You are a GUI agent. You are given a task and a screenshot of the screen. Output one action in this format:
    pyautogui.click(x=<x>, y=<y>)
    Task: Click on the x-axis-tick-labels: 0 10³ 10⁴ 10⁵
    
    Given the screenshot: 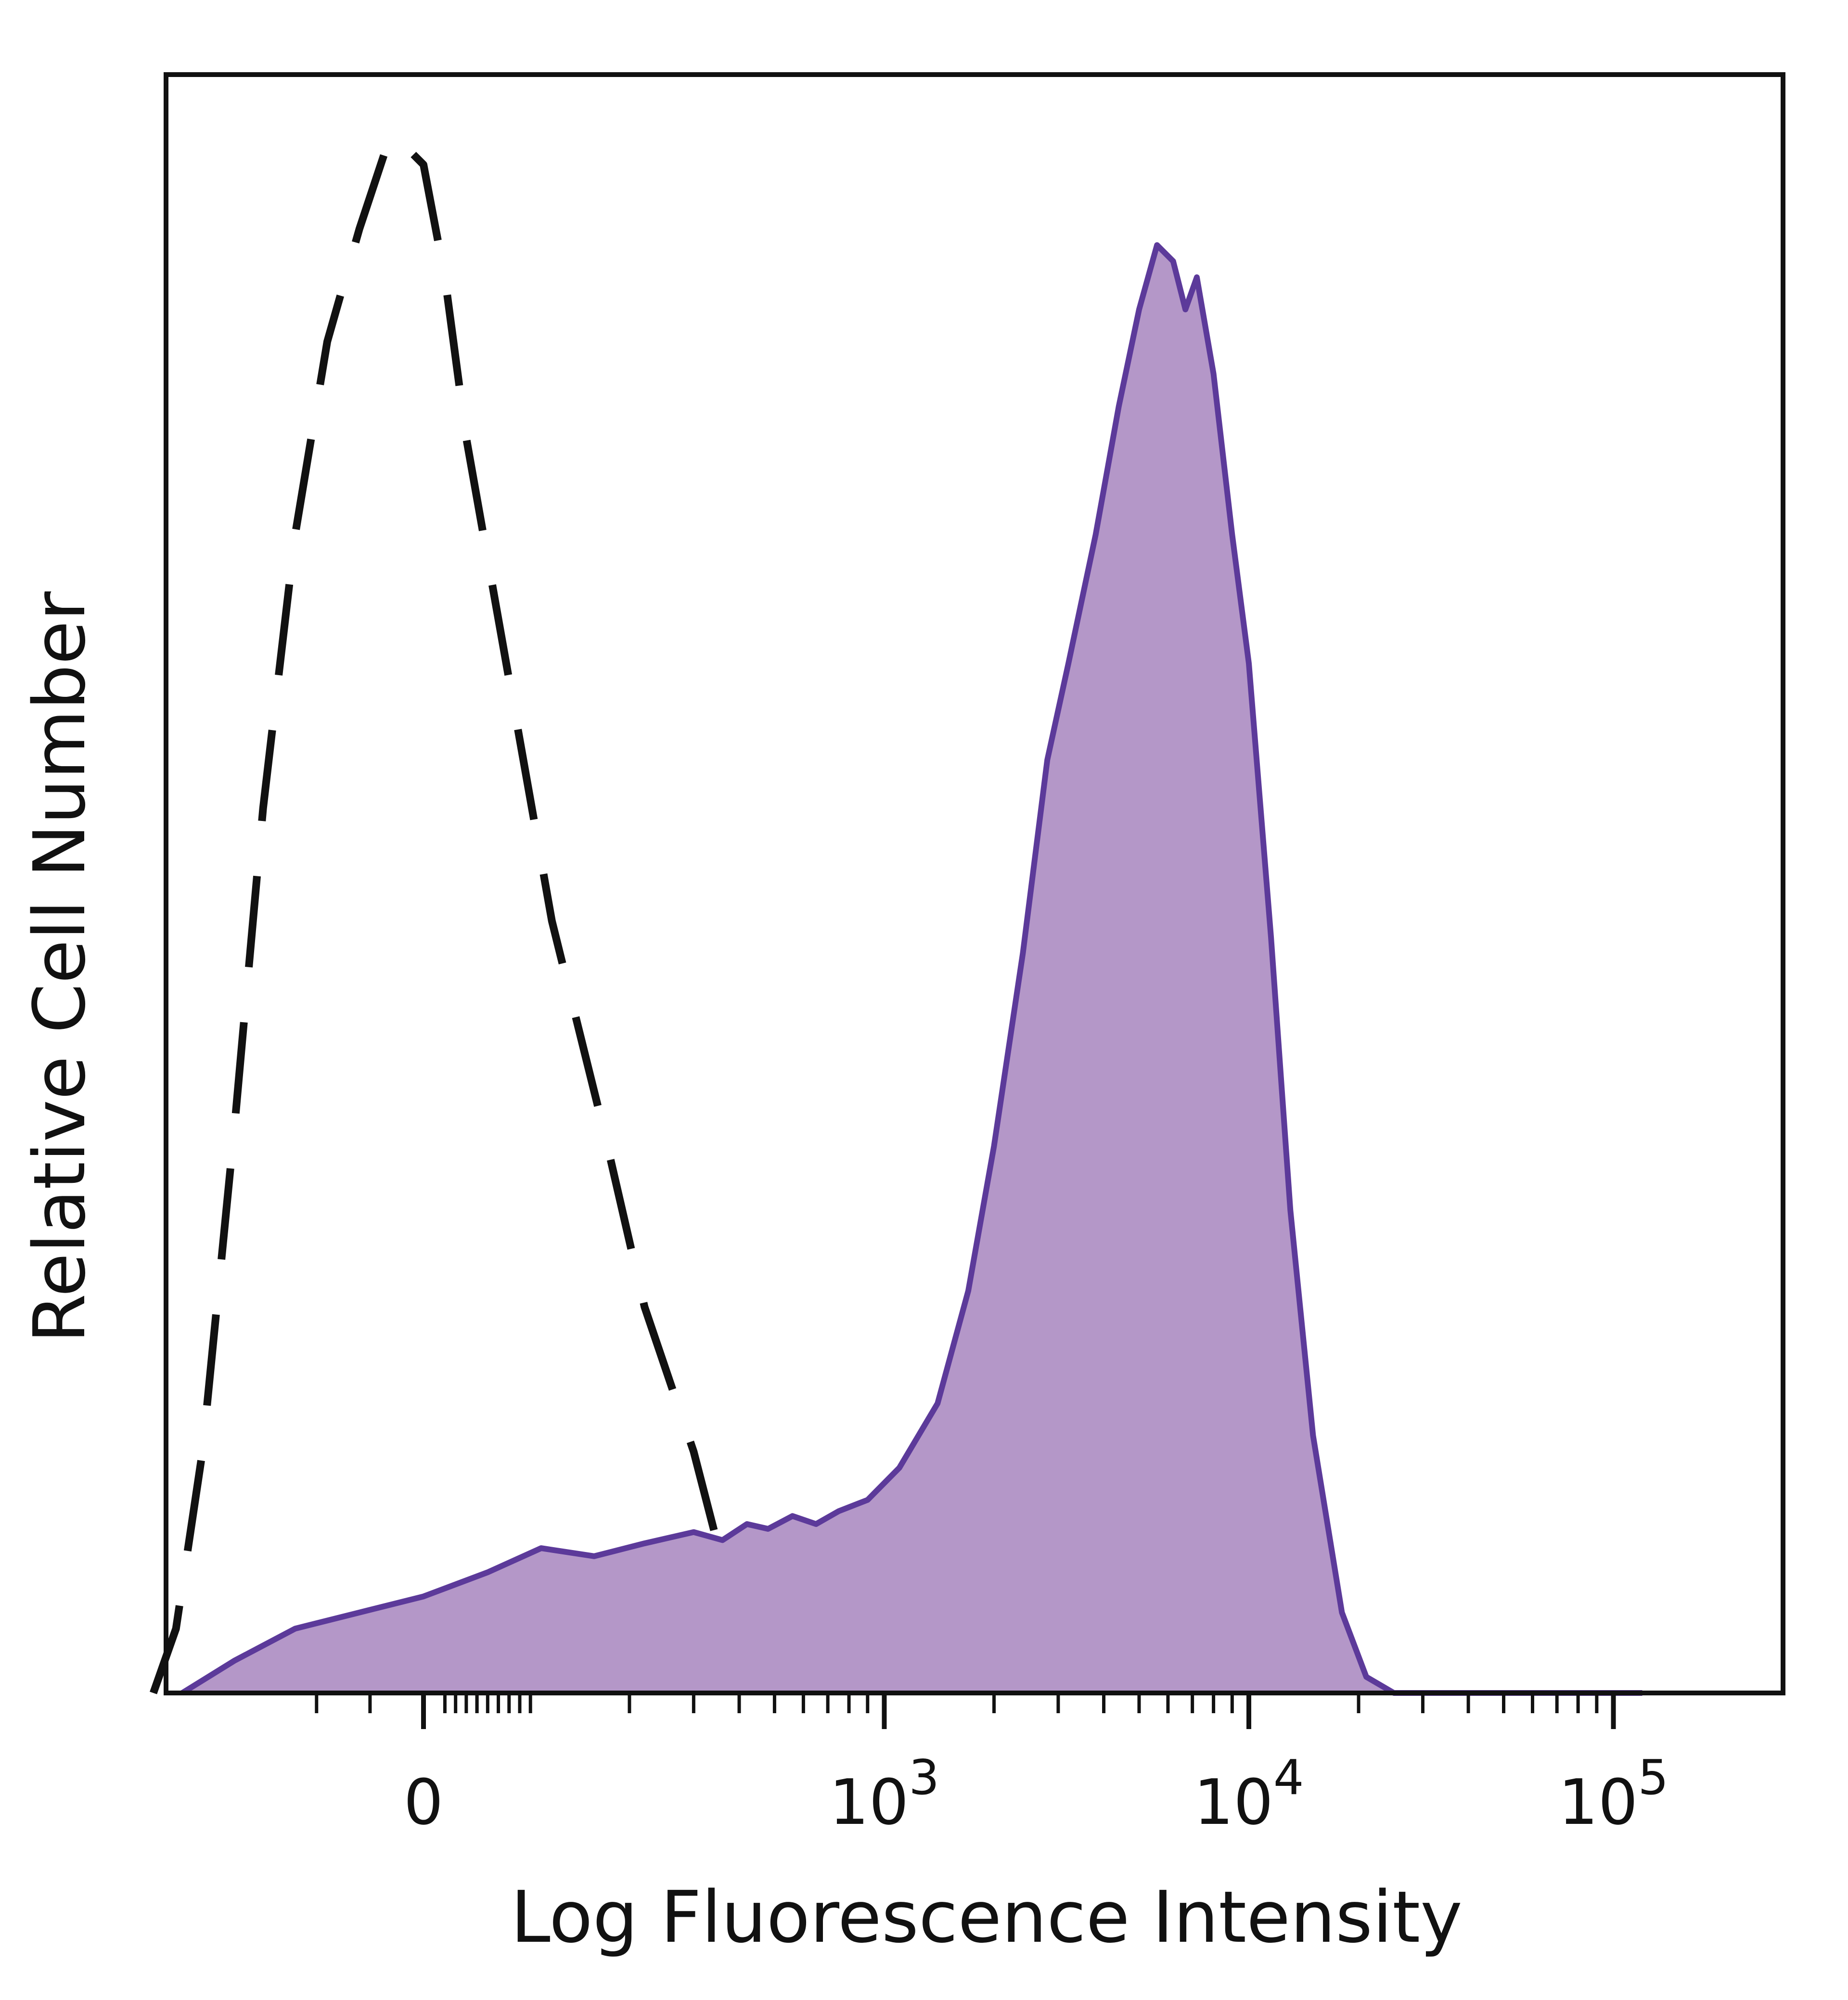 What is the action you would take?
    pyautogui.click(x=1036, y=1794)
    